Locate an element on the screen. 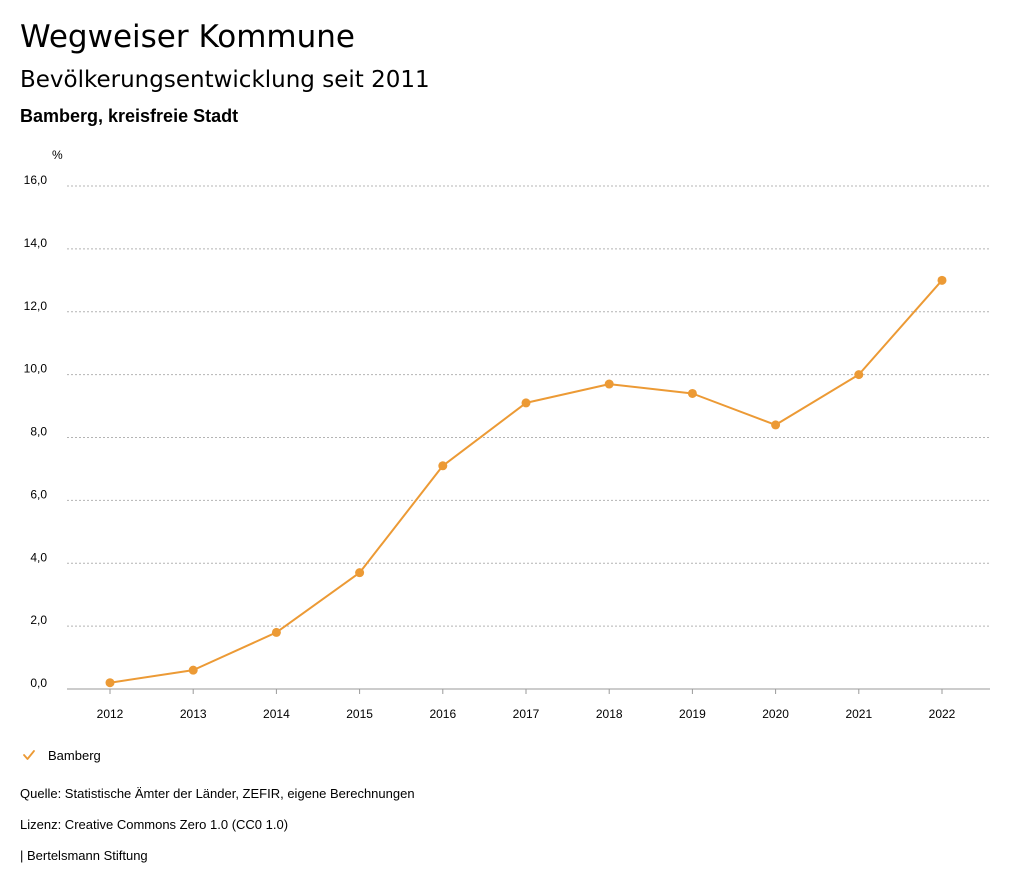 The width and height of the screenshot is (1024, 888). x-tick-label: 2020 is located at coordinates (775, 714).